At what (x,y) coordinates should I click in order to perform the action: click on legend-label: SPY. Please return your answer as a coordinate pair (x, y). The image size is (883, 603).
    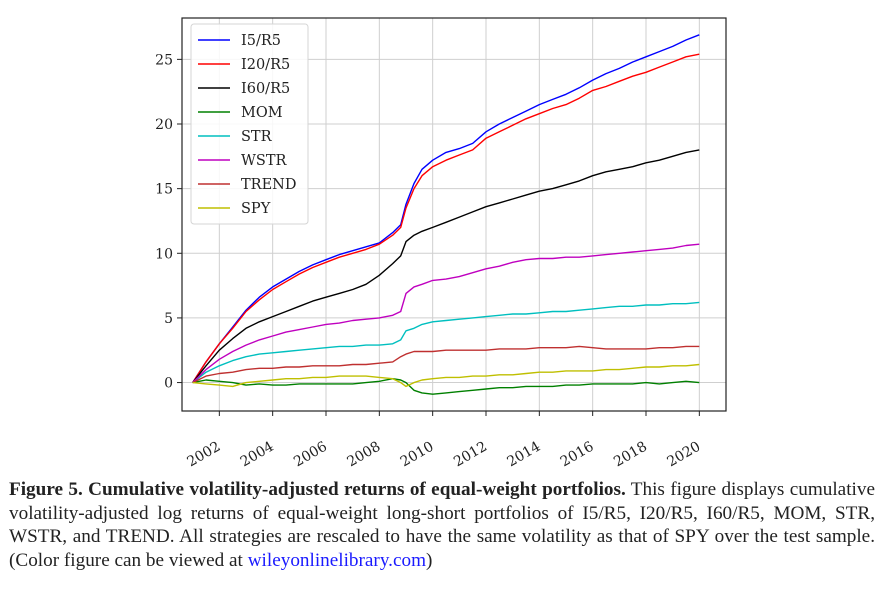
    Looking at the image, I should click on (256, 209).